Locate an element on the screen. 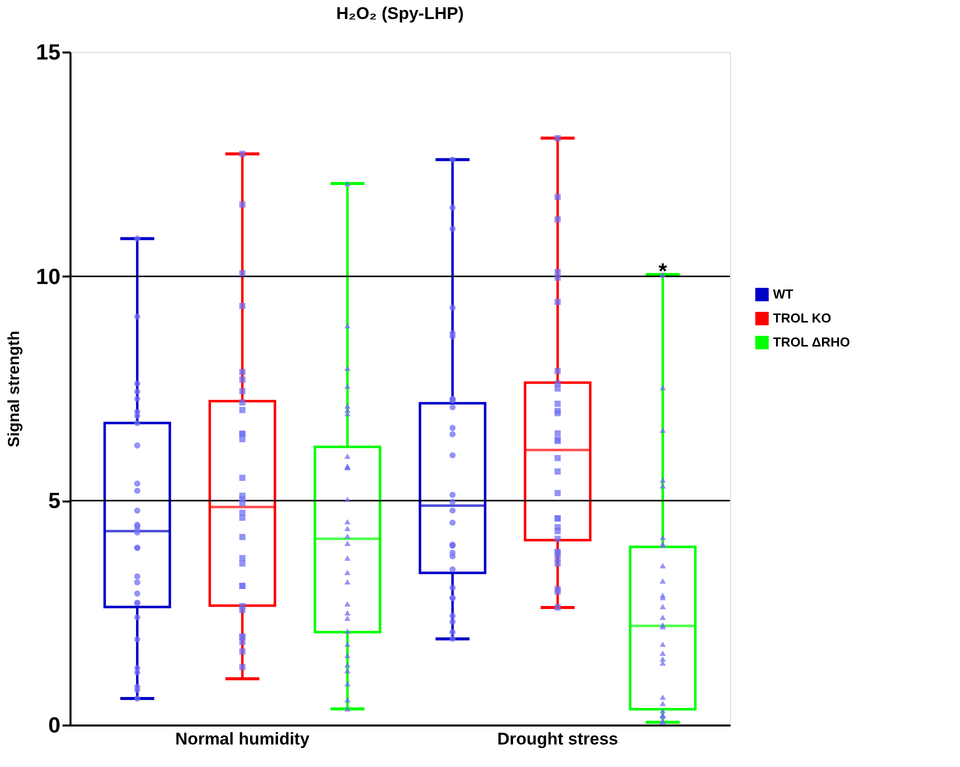 Image resolution: width=960 pixels, height=767 pixels. legend-label: TROL ΔRHO is located at coordinates (811, 342).